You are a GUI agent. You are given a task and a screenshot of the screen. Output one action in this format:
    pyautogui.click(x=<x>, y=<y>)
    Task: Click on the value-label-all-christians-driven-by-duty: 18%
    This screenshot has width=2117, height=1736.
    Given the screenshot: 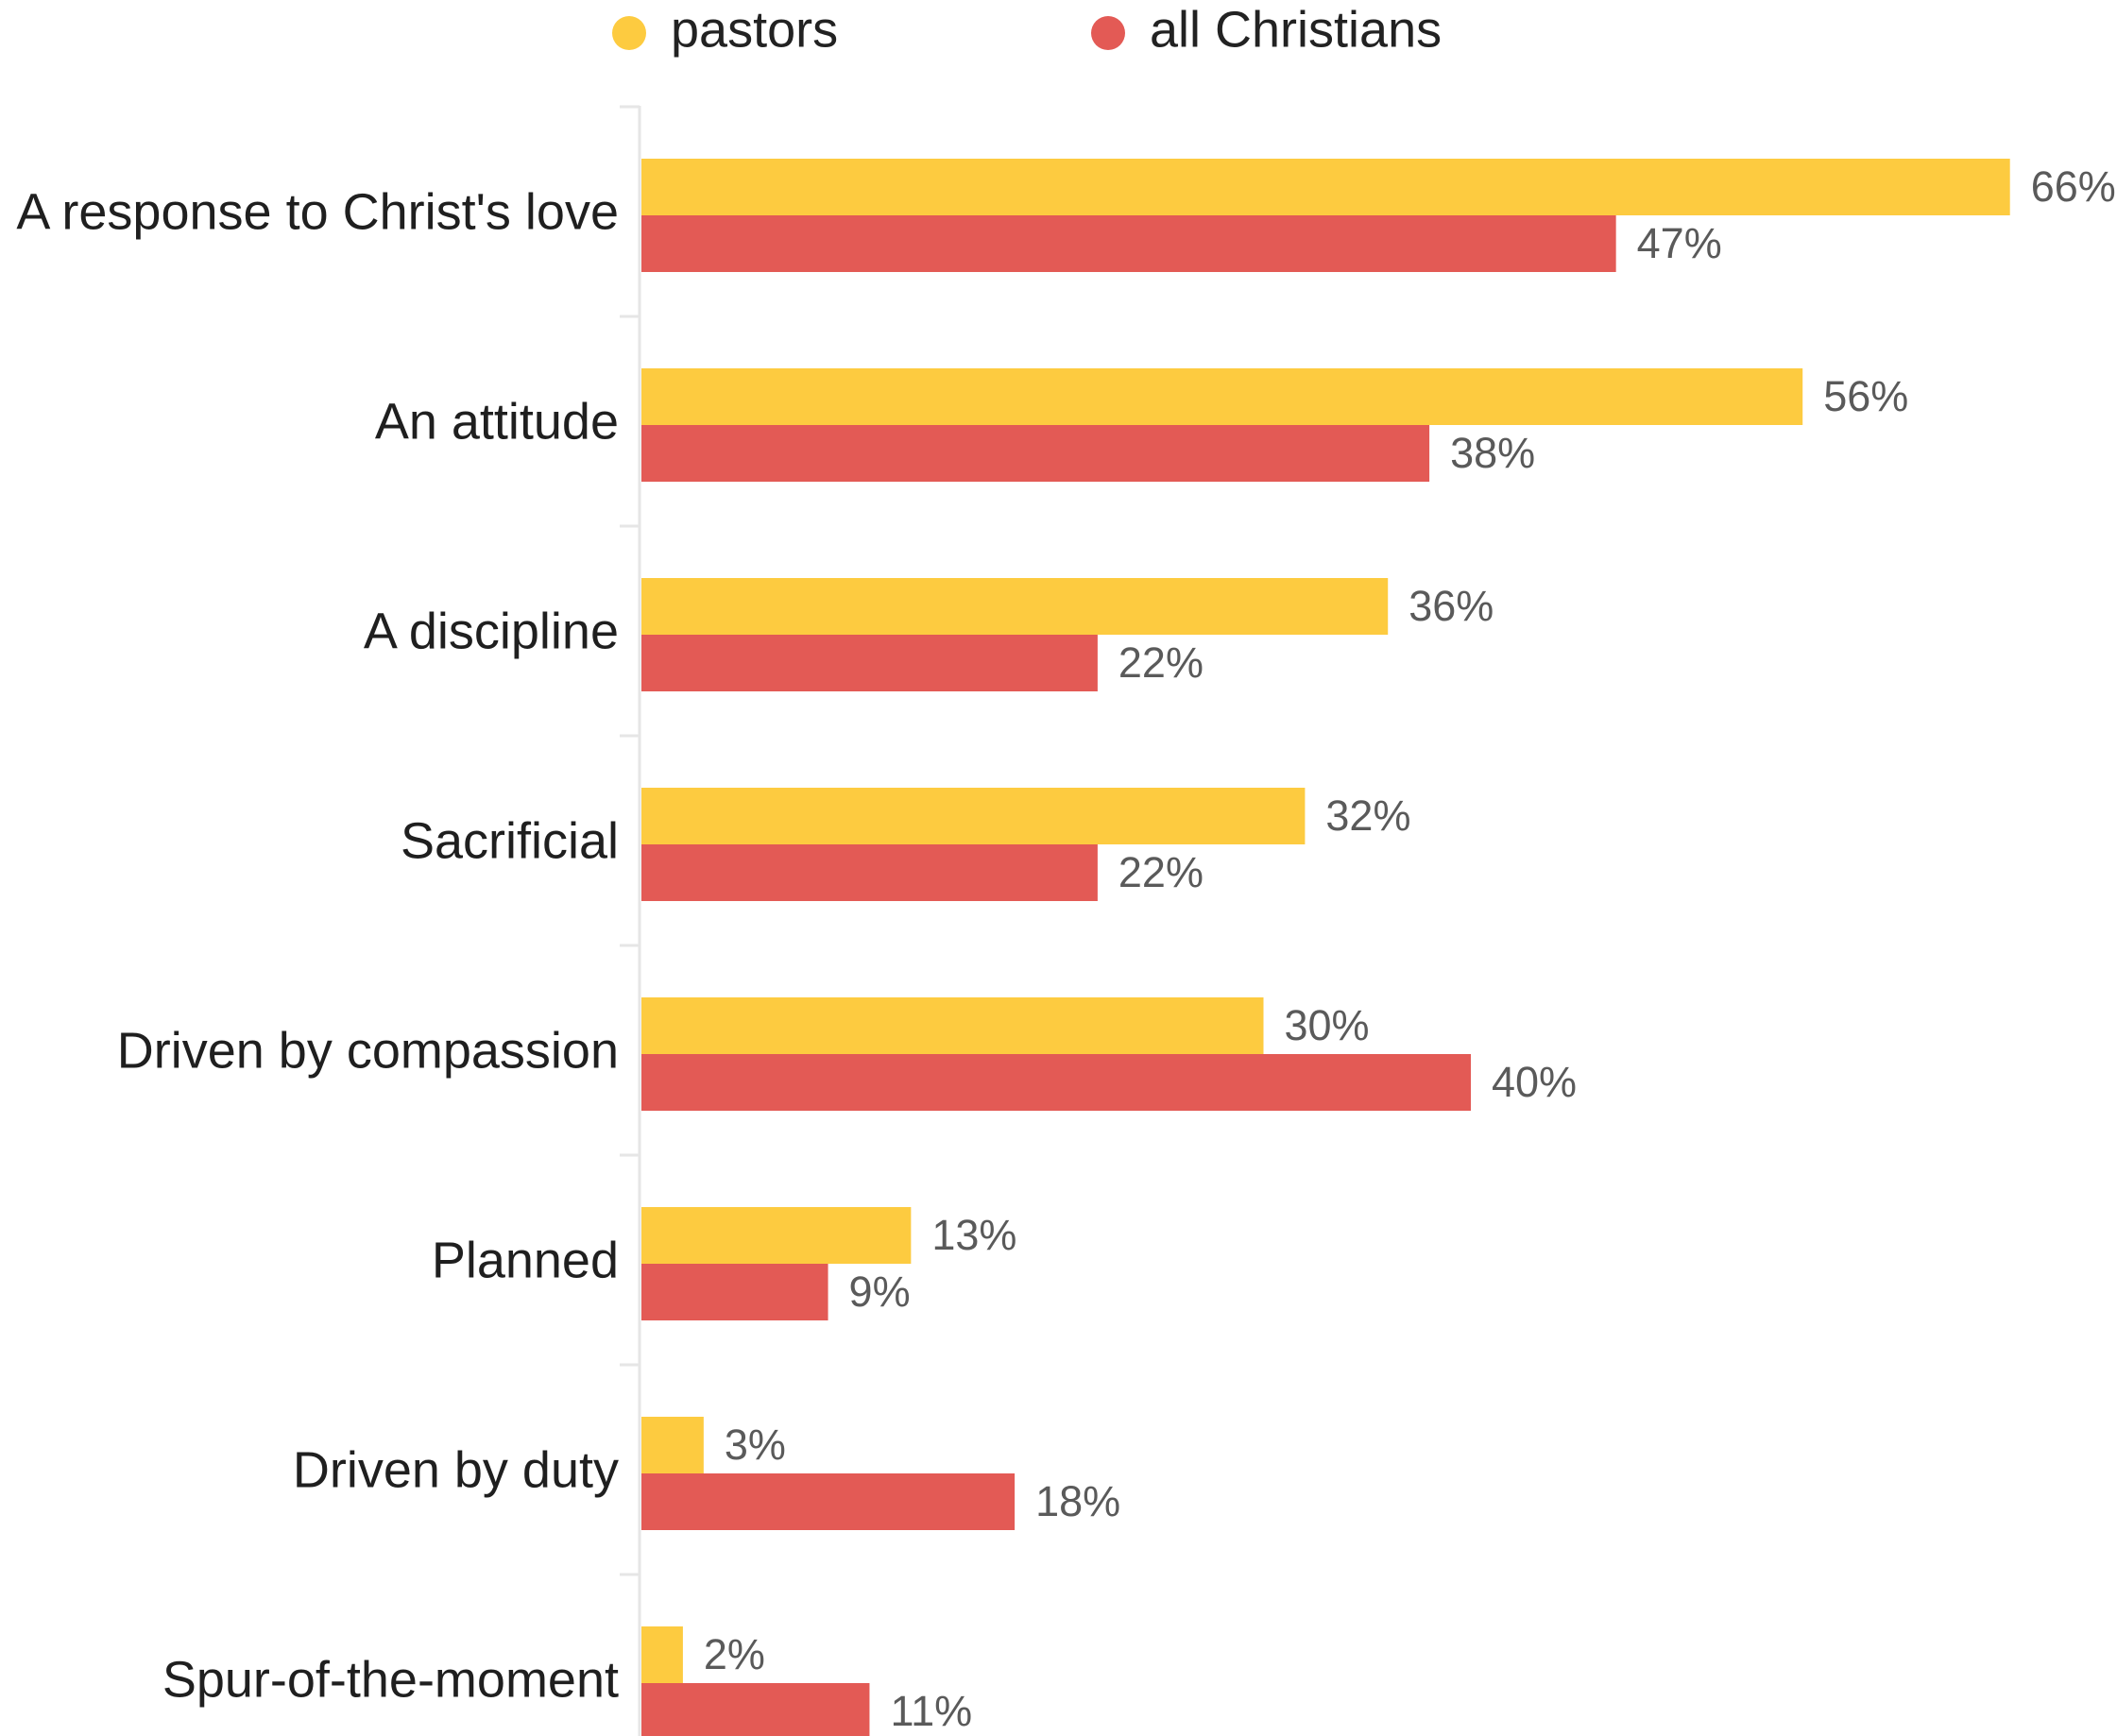 What is the action you would take?
    pyautogui.click(x=1077, y=1501)
    